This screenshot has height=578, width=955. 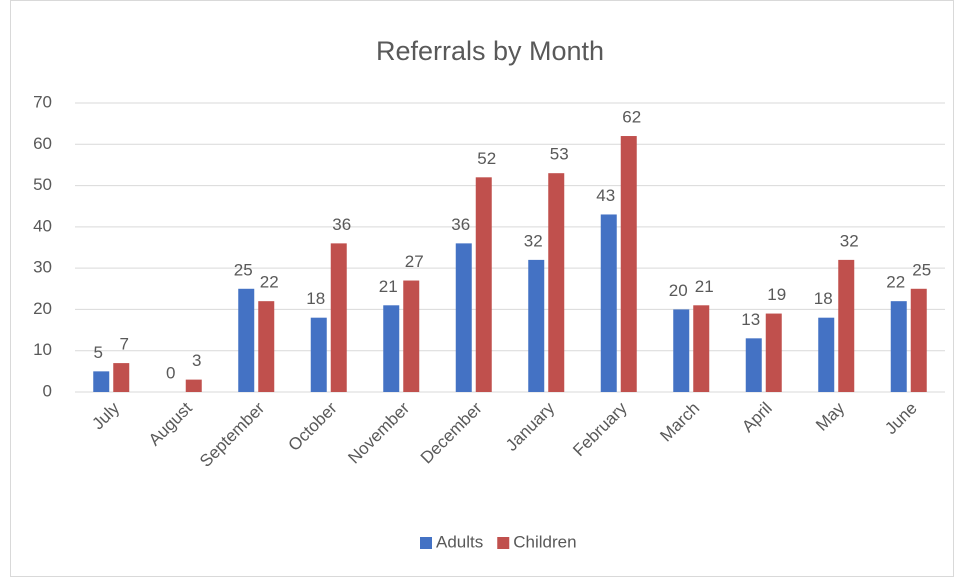 I want to click on y-tick-label: 40, so click(x=42, y=225).